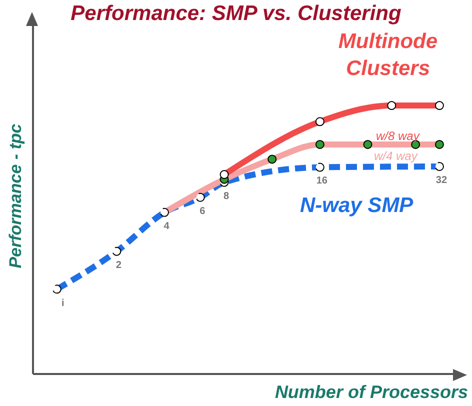 This screenshot has width=472, height=406. What do you see at coordinates (226, 196) in the screenshot?
I see `x-tick-label: 8` at bounding box center [226, 196].